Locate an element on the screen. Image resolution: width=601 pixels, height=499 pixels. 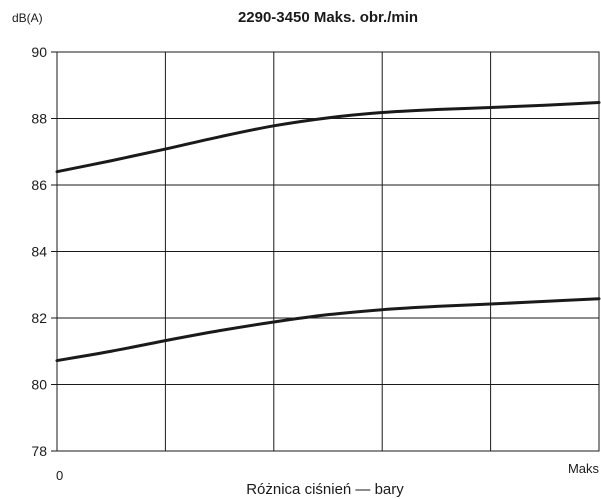
y-axis-unit-label: dB(A) is located at coordinates (27, 18).